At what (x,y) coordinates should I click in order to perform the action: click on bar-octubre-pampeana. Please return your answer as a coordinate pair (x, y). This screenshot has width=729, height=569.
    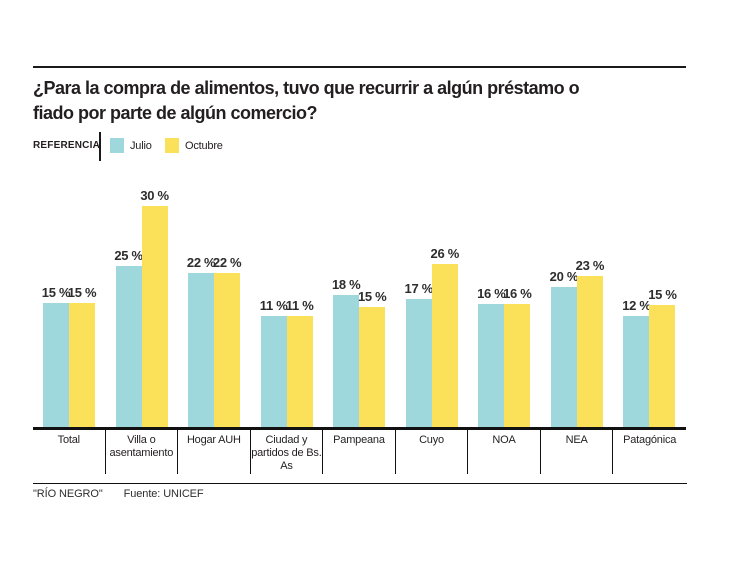
    Looking at the image, I should click on (372, 368).